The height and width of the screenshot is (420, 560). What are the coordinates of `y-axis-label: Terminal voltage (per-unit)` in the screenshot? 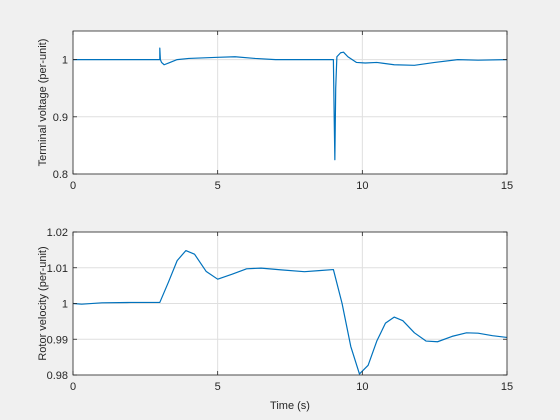 It's located at (43, 103).